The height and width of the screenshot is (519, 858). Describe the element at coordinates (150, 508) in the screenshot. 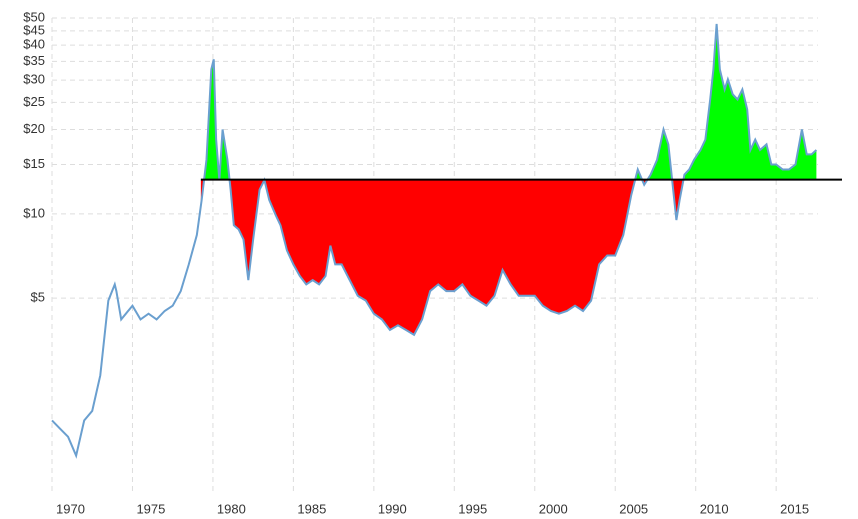

I see `x-tick-label: 1975` at that location.